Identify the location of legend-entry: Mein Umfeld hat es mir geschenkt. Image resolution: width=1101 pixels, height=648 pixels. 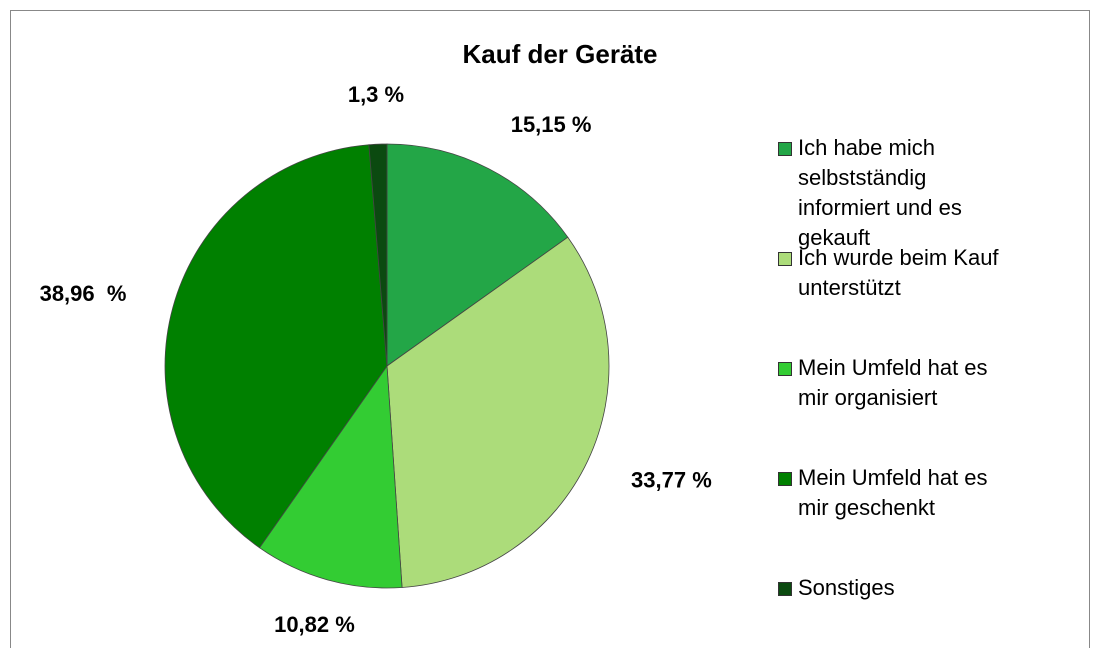
(898, 493).